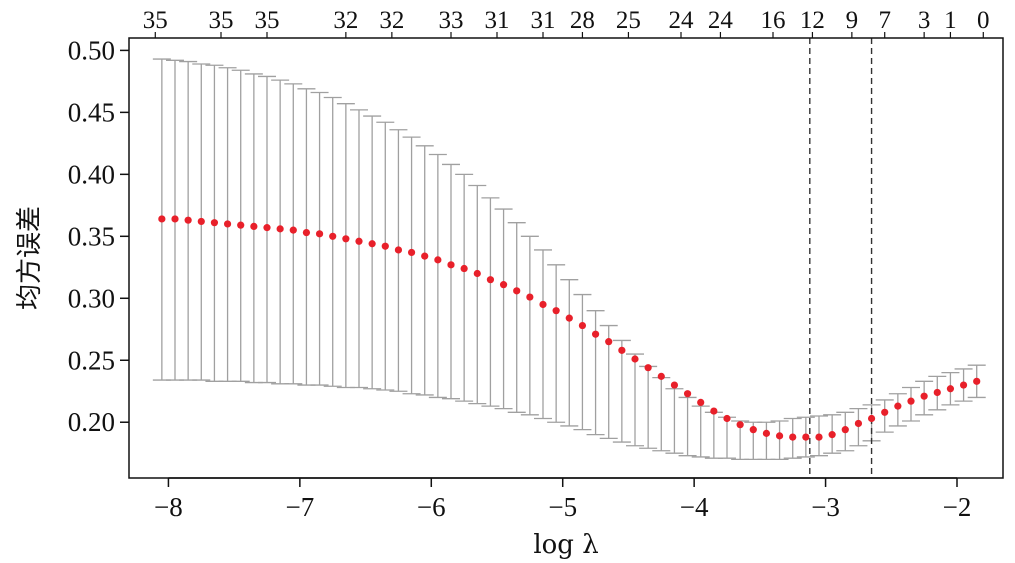 Image resolution: width=1015 pixels, height=563 pixels. What do you see at coordinates (451, 20) in the screenshot?
I see `top-tick-label: 33` at bounding box center [451, 20].